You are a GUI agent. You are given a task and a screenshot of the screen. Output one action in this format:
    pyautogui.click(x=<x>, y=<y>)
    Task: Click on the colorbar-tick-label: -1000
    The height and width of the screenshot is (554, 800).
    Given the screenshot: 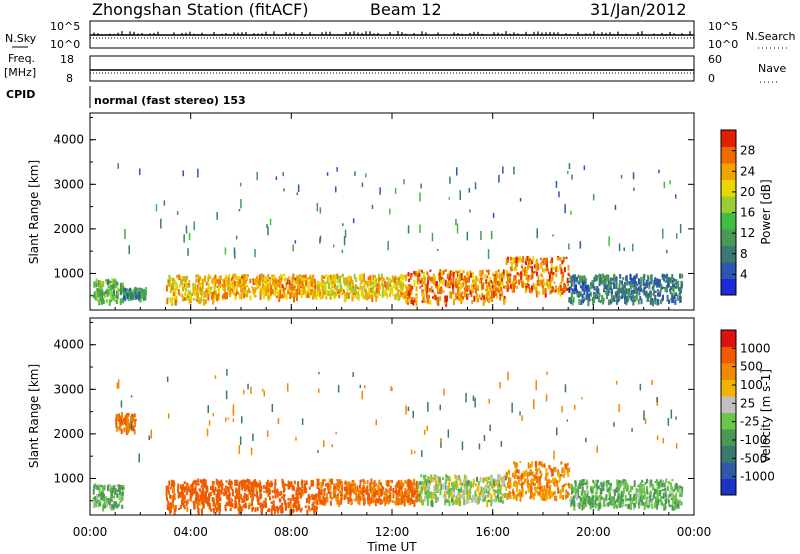 What is the action you would take?
    pyautogui.click(x=757, y=477)
    